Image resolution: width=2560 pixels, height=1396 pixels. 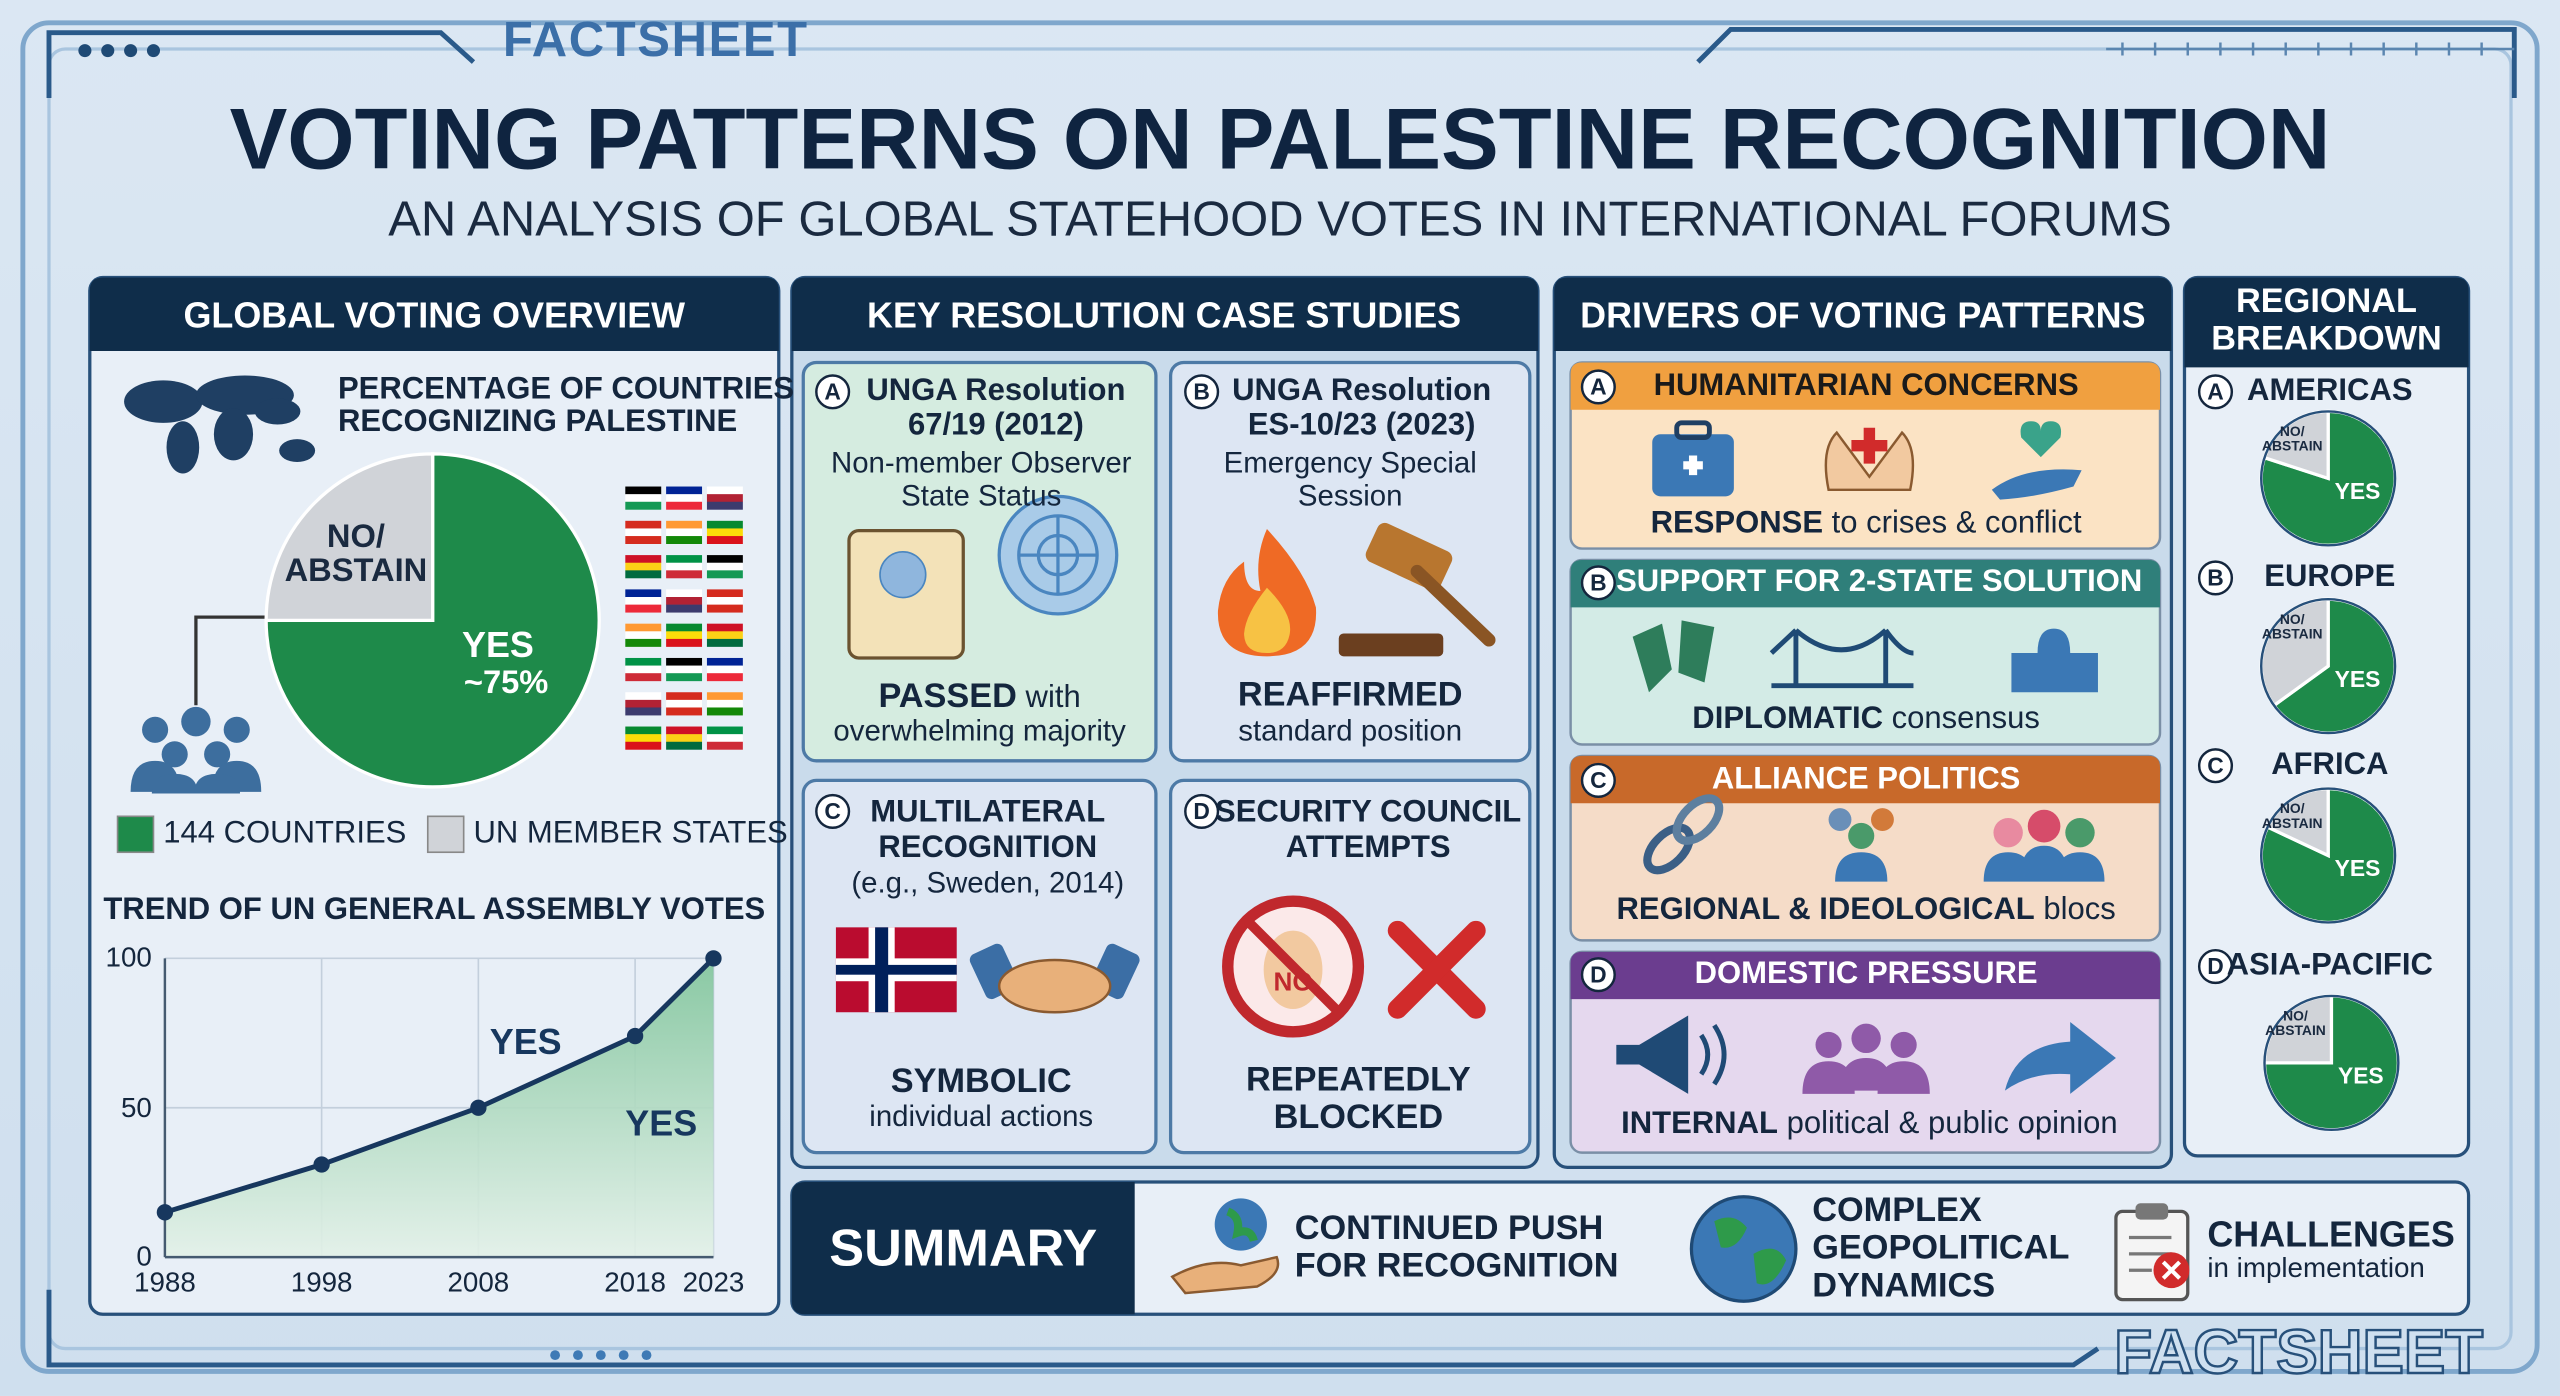 What do you see at coordinates (1054, 986) in the screenshot?
I see `handshake-icon-part` at bounding box center [1054, 986].